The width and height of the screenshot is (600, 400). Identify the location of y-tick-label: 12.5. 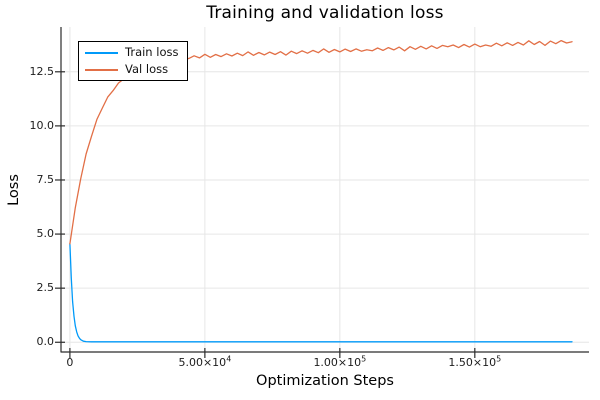
(42, 71).